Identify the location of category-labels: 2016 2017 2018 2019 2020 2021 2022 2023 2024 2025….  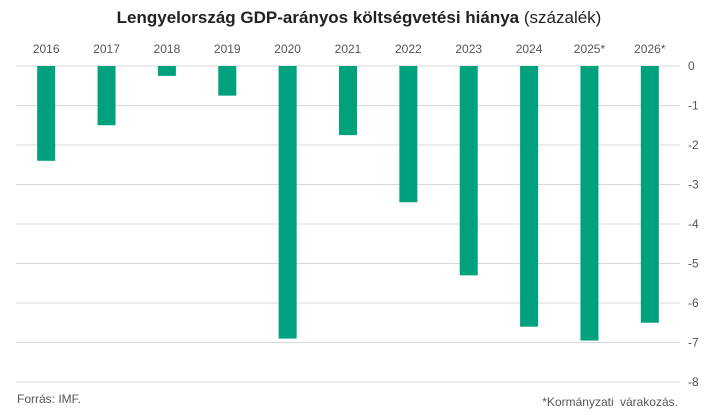
(349, 49).